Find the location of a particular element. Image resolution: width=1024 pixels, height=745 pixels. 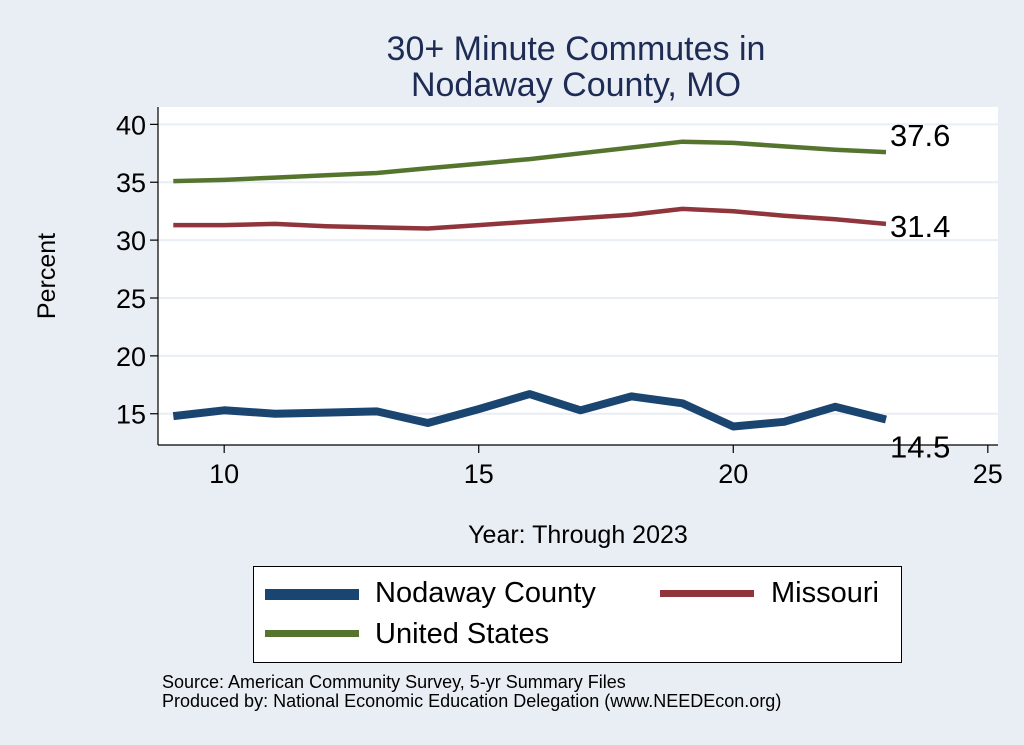

y-tick-label: 20 is located at coordinates (131, 357).